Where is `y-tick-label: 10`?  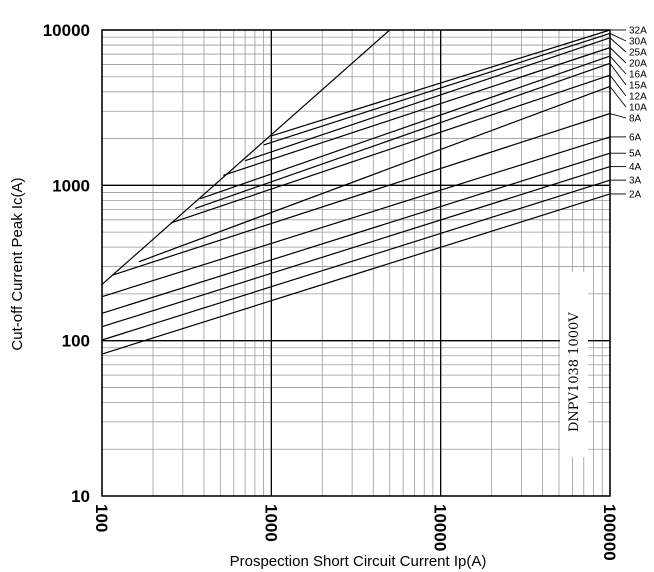 y-tick-label: 10 is located at coordinates (80, 496).